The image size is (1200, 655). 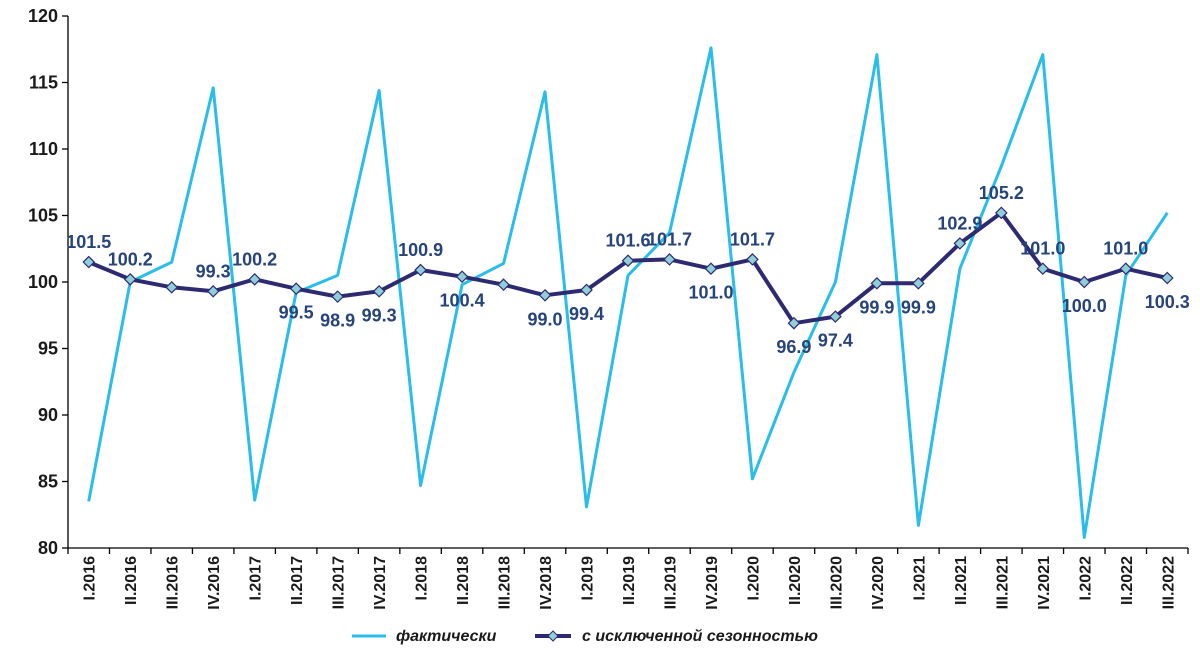 What do you see at coordinates (380, 583) in the screenshot?
I see `x-tick-label: IV.2017` at bounding box center [380, 583].